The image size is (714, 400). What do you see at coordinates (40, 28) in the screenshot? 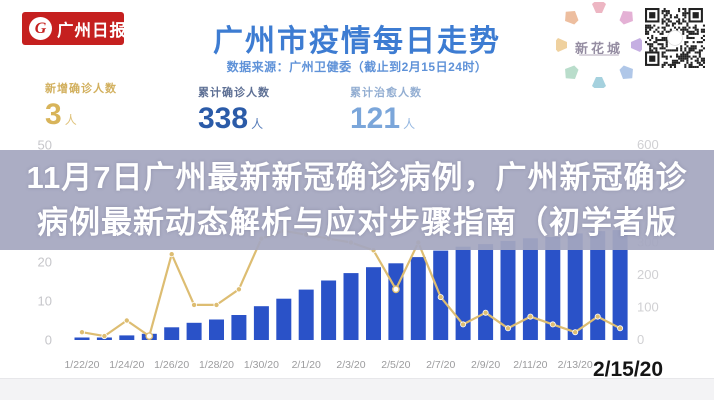
I see `newspaper-emblem-icon: G` at bounding box center [40, 28].